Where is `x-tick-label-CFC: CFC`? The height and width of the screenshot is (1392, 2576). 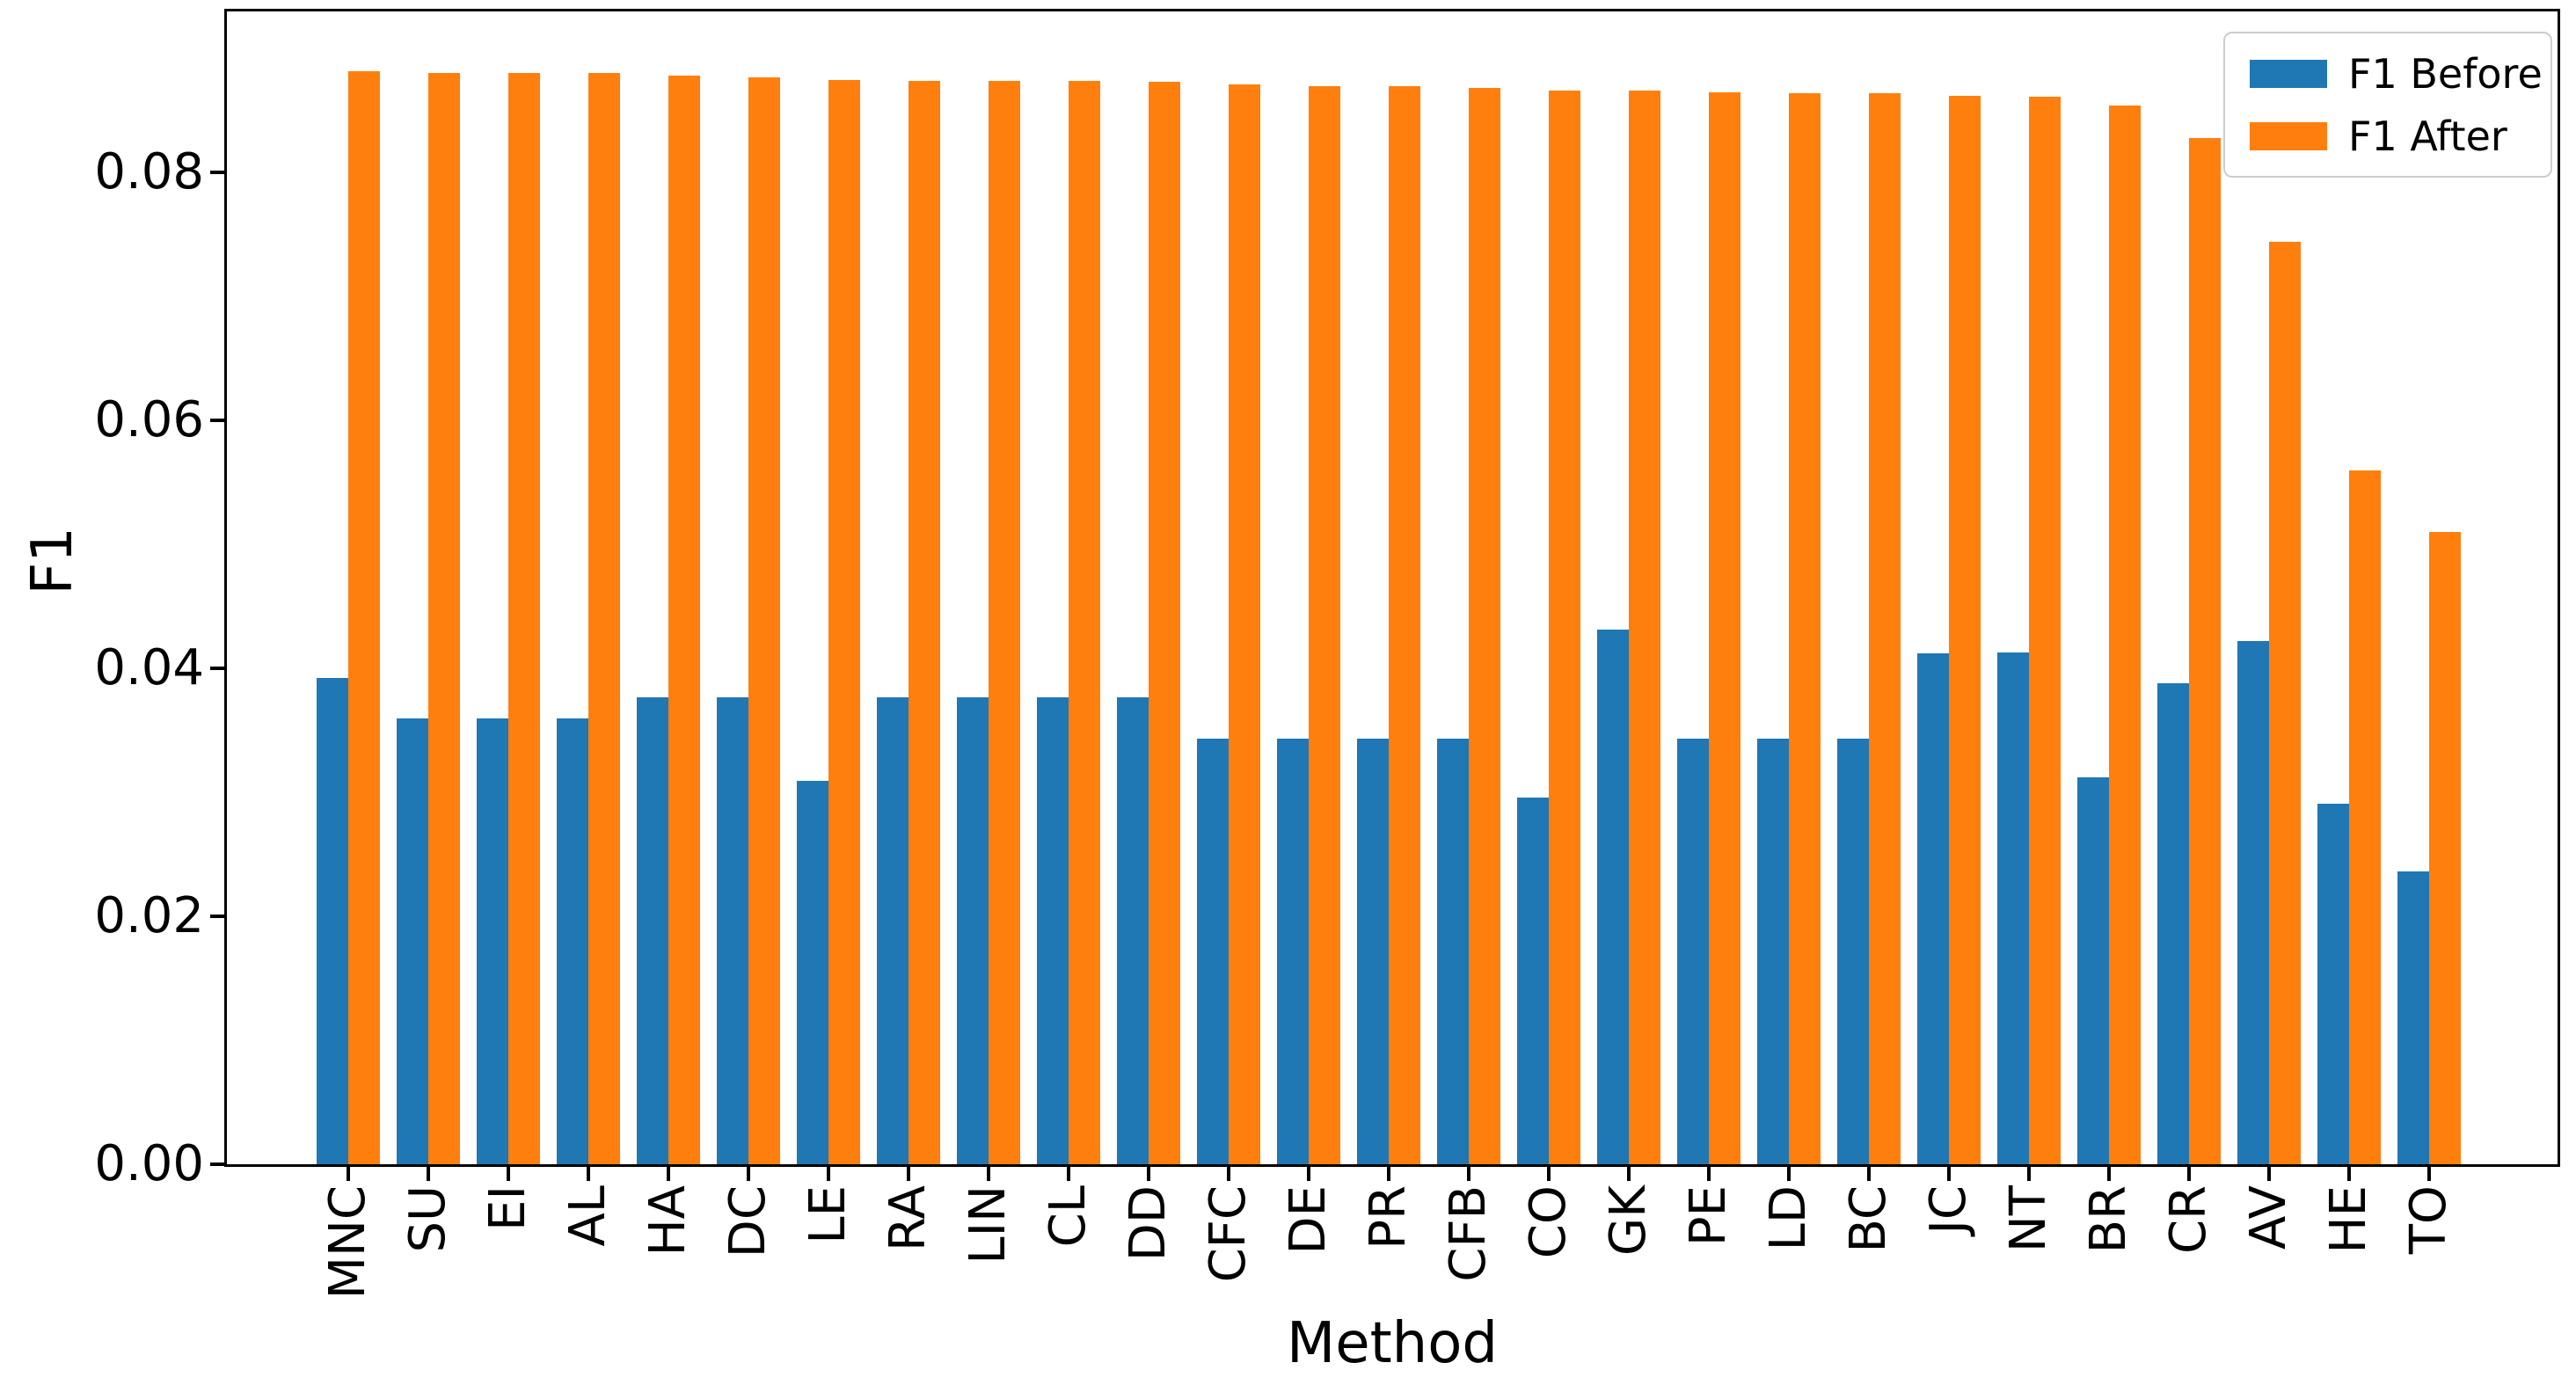
x-tick-label-CFC: CFC is located at coordinates (1228, 1233).